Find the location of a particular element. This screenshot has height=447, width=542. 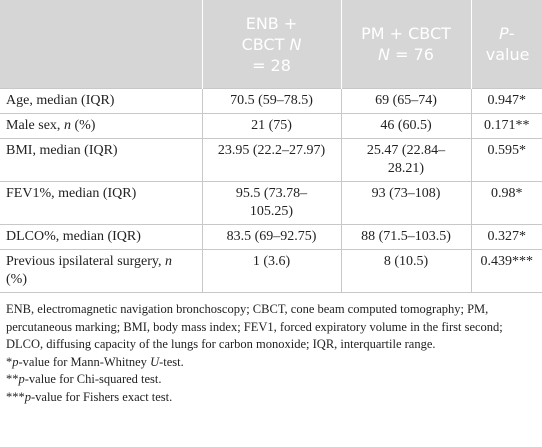

header-text: PM + CBCT N = 76 is located at coordinates (406, 44).